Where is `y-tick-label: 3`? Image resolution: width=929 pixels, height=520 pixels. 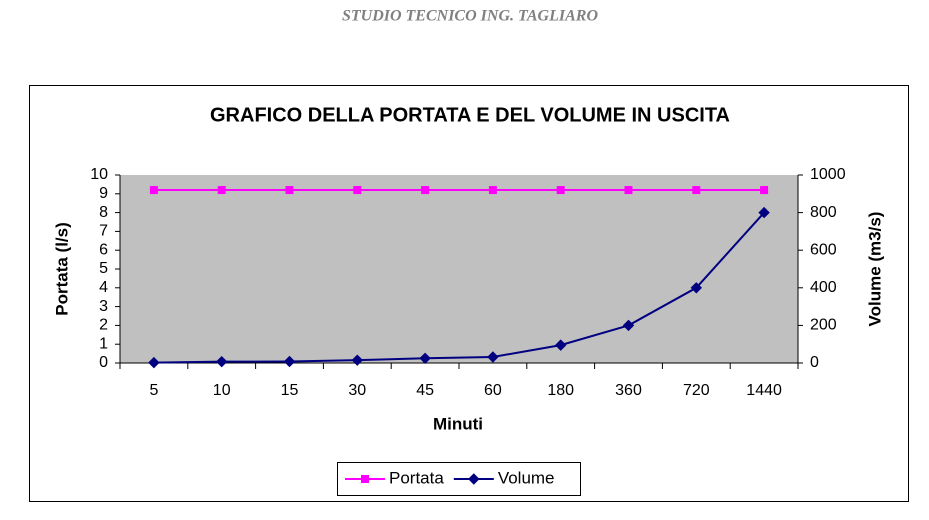
y-tick-label: 3 is located at coordinates (103, 306).